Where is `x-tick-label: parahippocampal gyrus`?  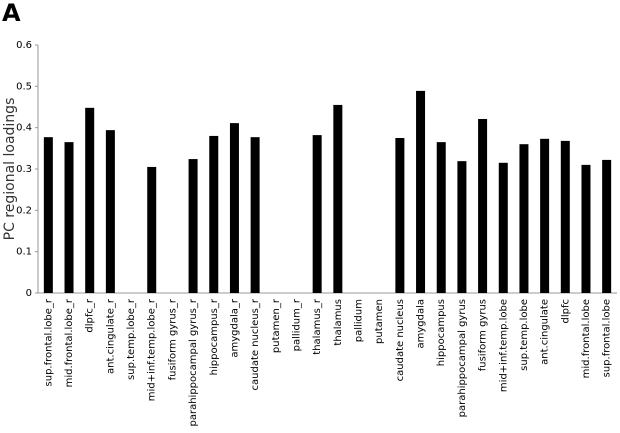
x-tick-label: parahippocampal gyrus is located at coordinates (462, 358).